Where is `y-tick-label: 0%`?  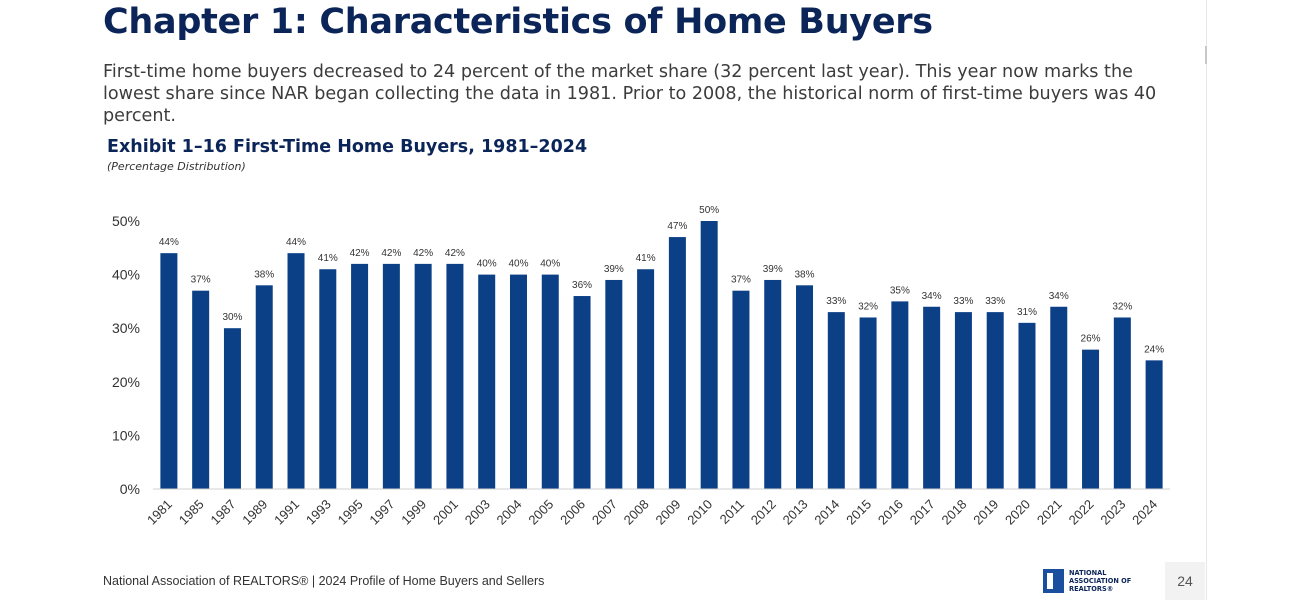 y-tick-label: 0% is located at coordinates (130, 489).